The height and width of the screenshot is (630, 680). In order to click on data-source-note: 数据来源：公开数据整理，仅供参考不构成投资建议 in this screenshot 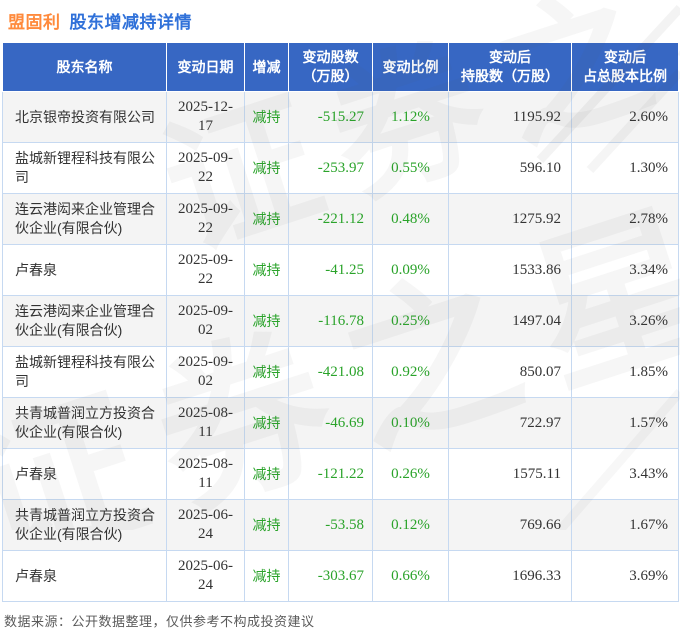, I will do `click(159, 621)`.